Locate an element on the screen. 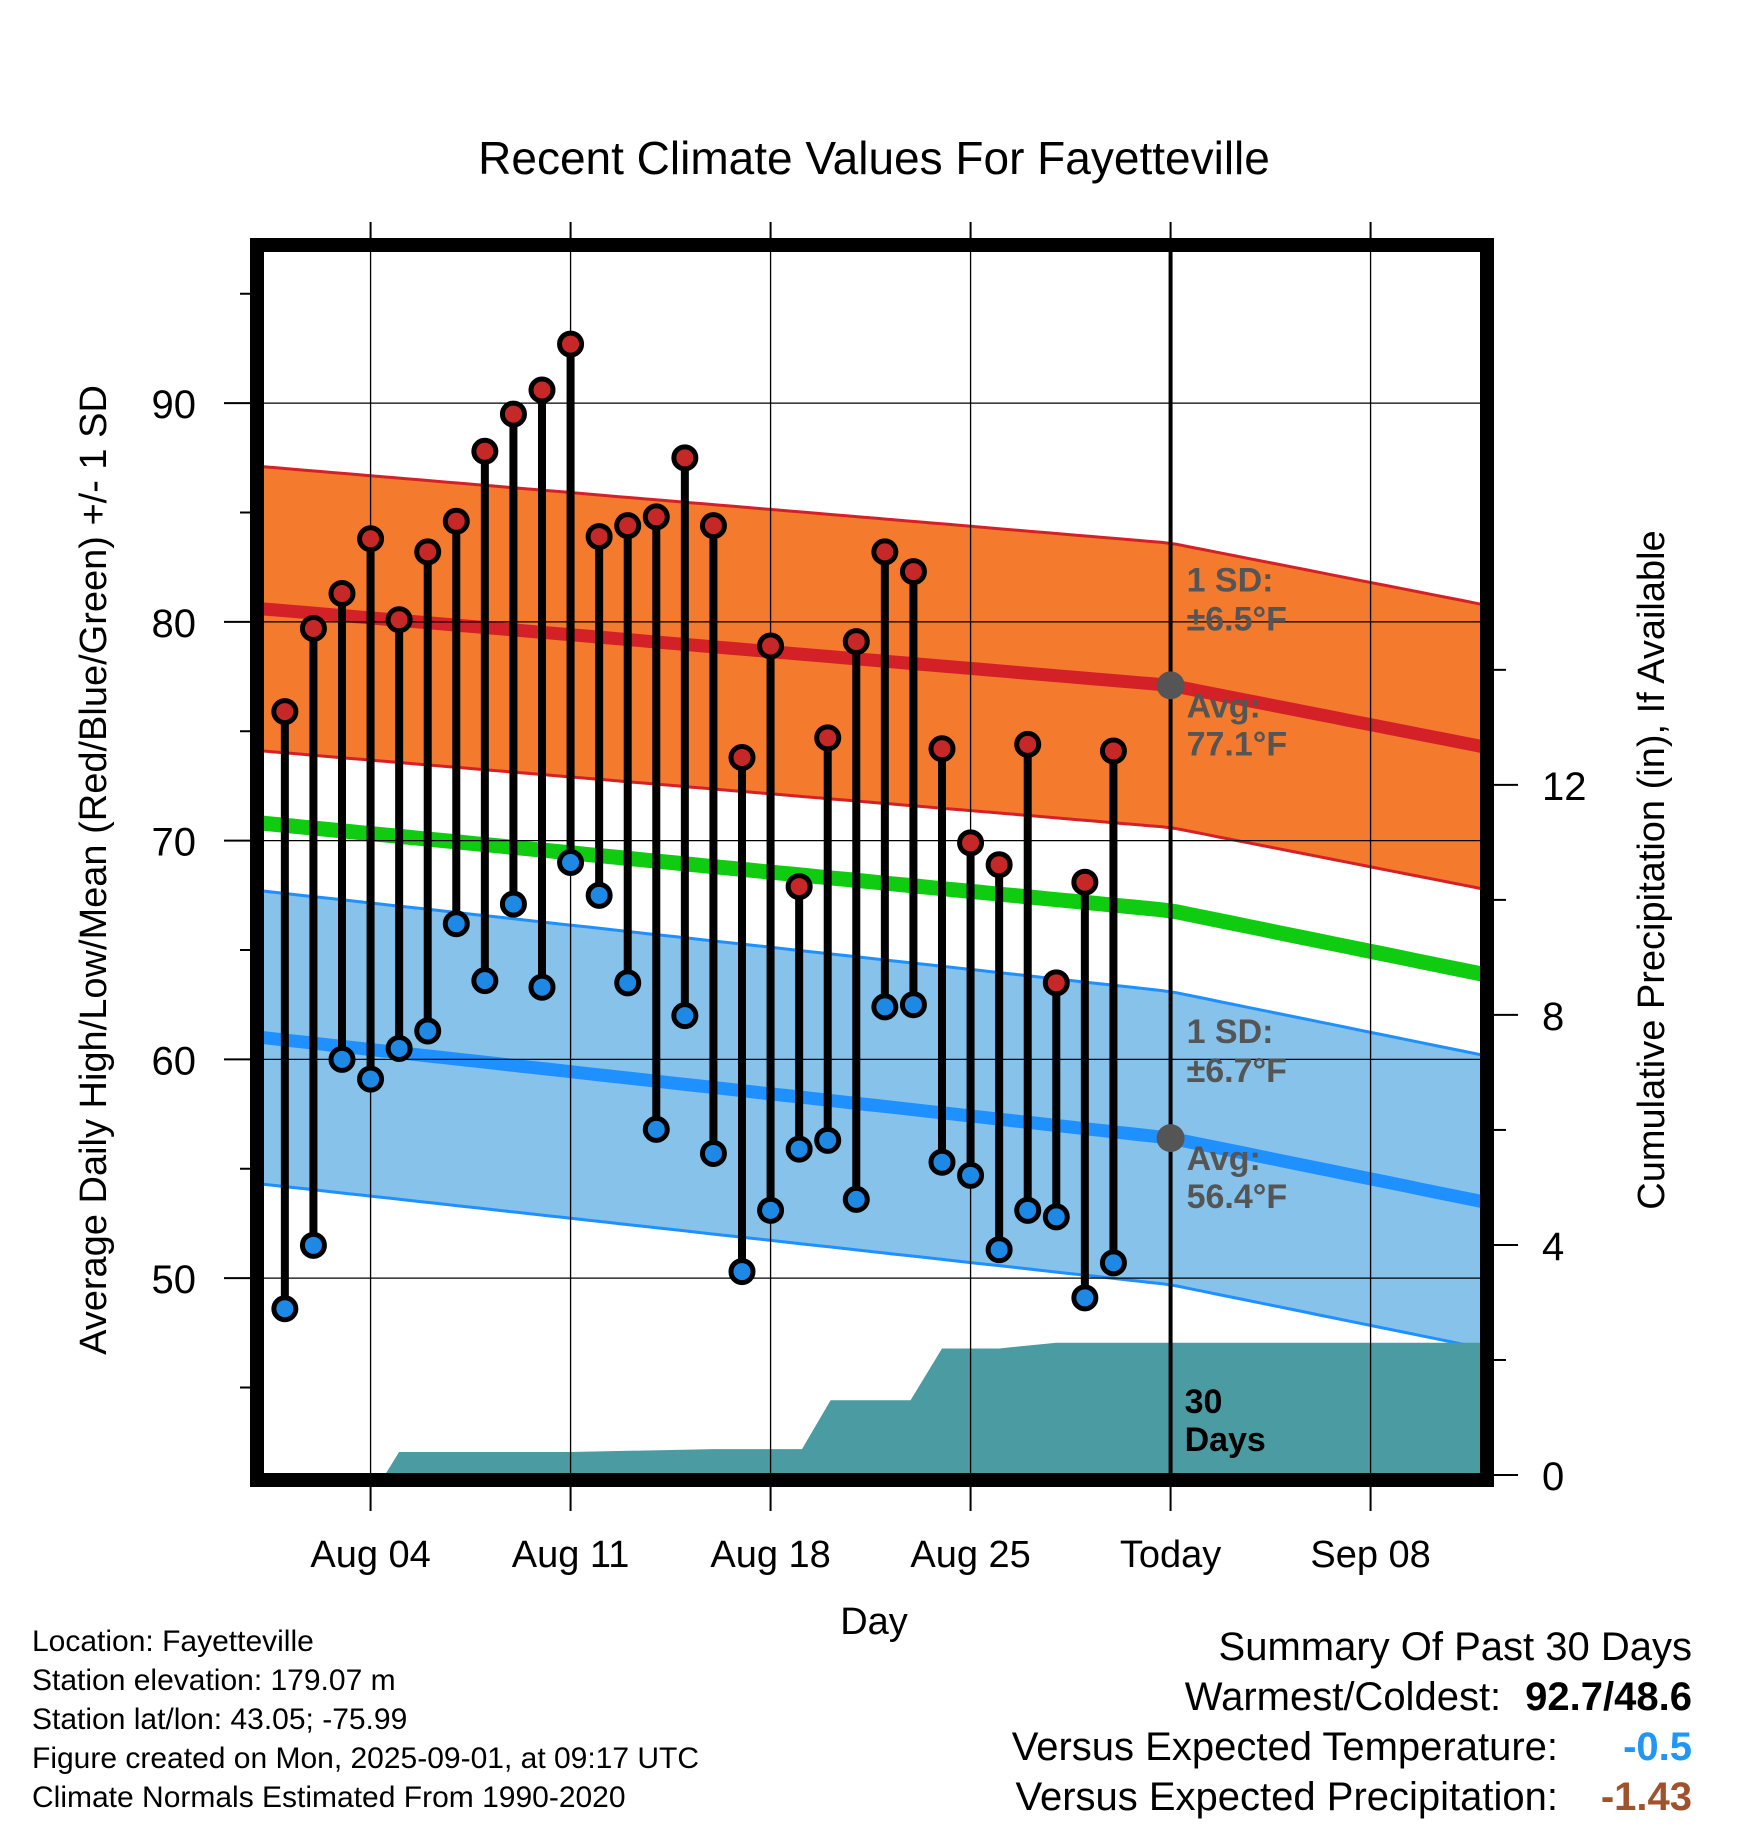 The height and width of the screenshot is (1828, 1748). chart-title: Recent Climate Values For Fayetteville is located at coordinates (874, 158).